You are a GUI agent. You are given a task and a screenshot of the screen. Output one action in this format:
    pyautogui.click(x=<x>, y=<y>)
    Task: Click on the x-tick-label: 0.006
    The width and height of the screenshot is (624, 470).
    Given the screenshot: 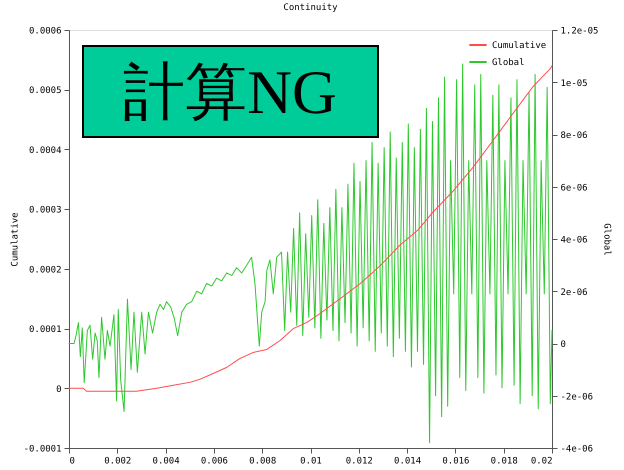 What is the action you would take?
    pyautogui.click(x=214, y=461)
    